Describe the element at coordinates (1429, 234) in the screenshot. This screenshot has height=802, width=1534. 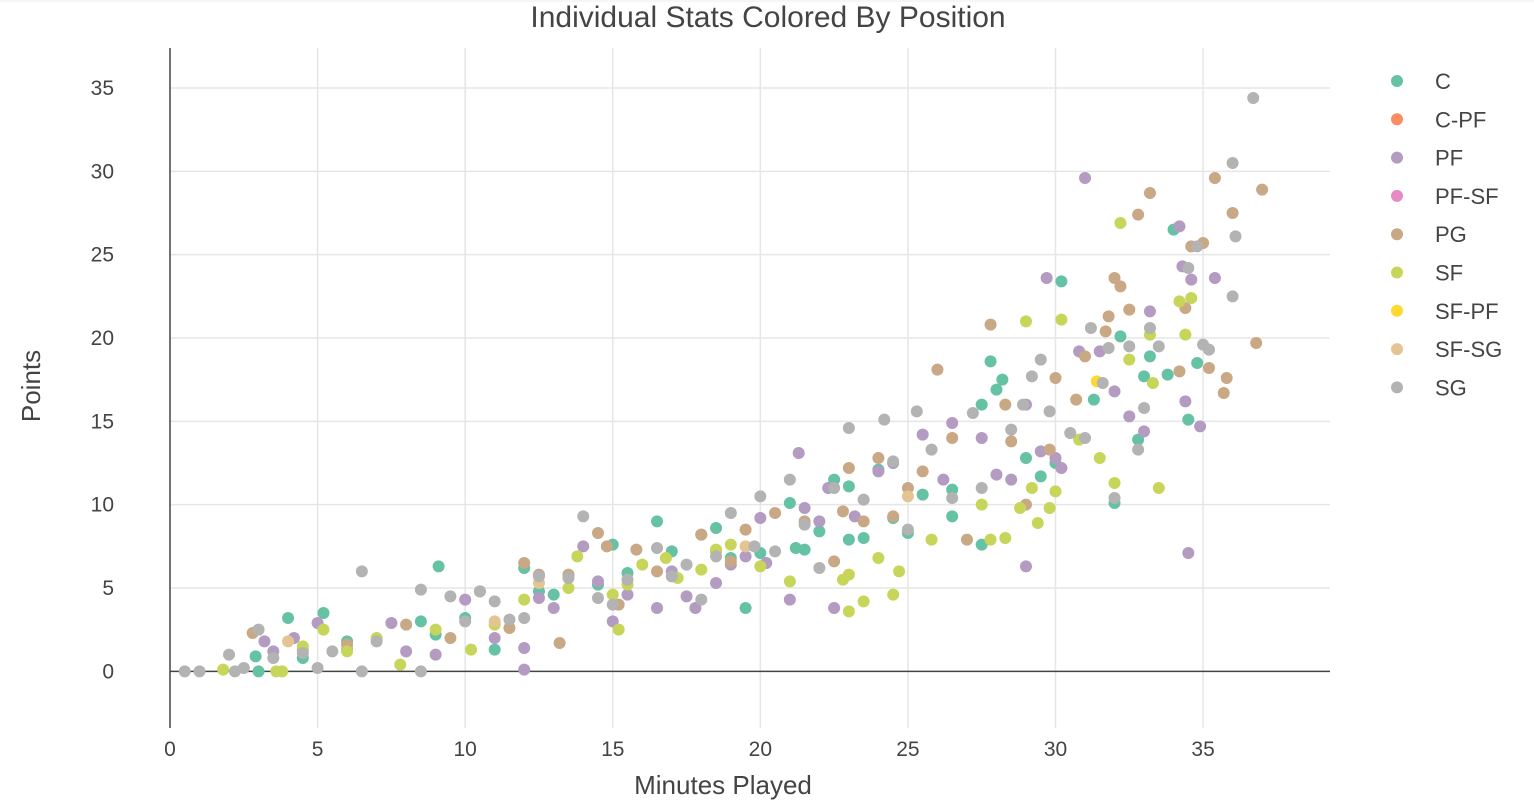
I see `legend-item-pg: PG` at that location.